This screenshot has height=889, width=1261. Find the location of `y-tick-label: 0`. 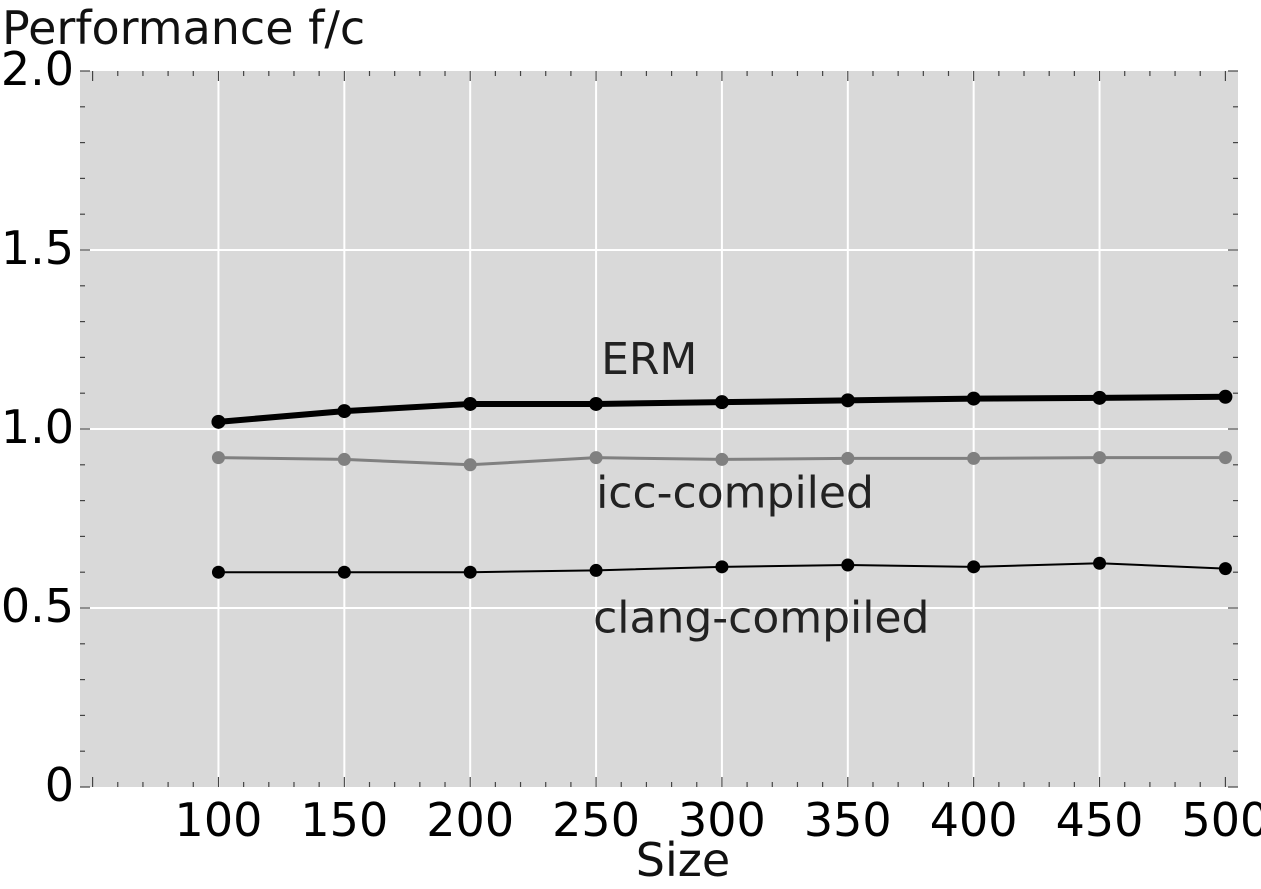

y-tick-label: 0 is located at coordinates (59, 785).